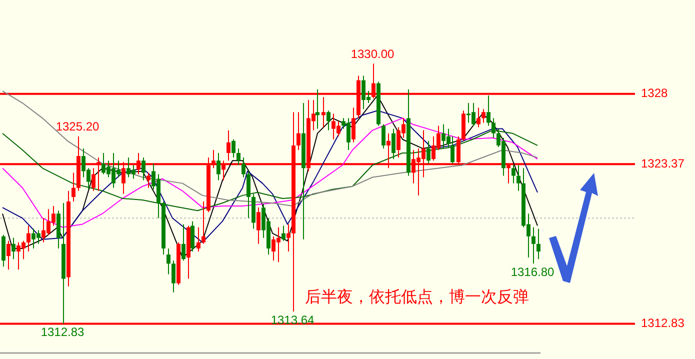 The height and width of the screenshot is (359, 695). What do you see at coordinates (417, 296) in the screenshot?
I see `annotation: 后半夜，依托低点，博一次反弹` at bounding box center [417, 296].